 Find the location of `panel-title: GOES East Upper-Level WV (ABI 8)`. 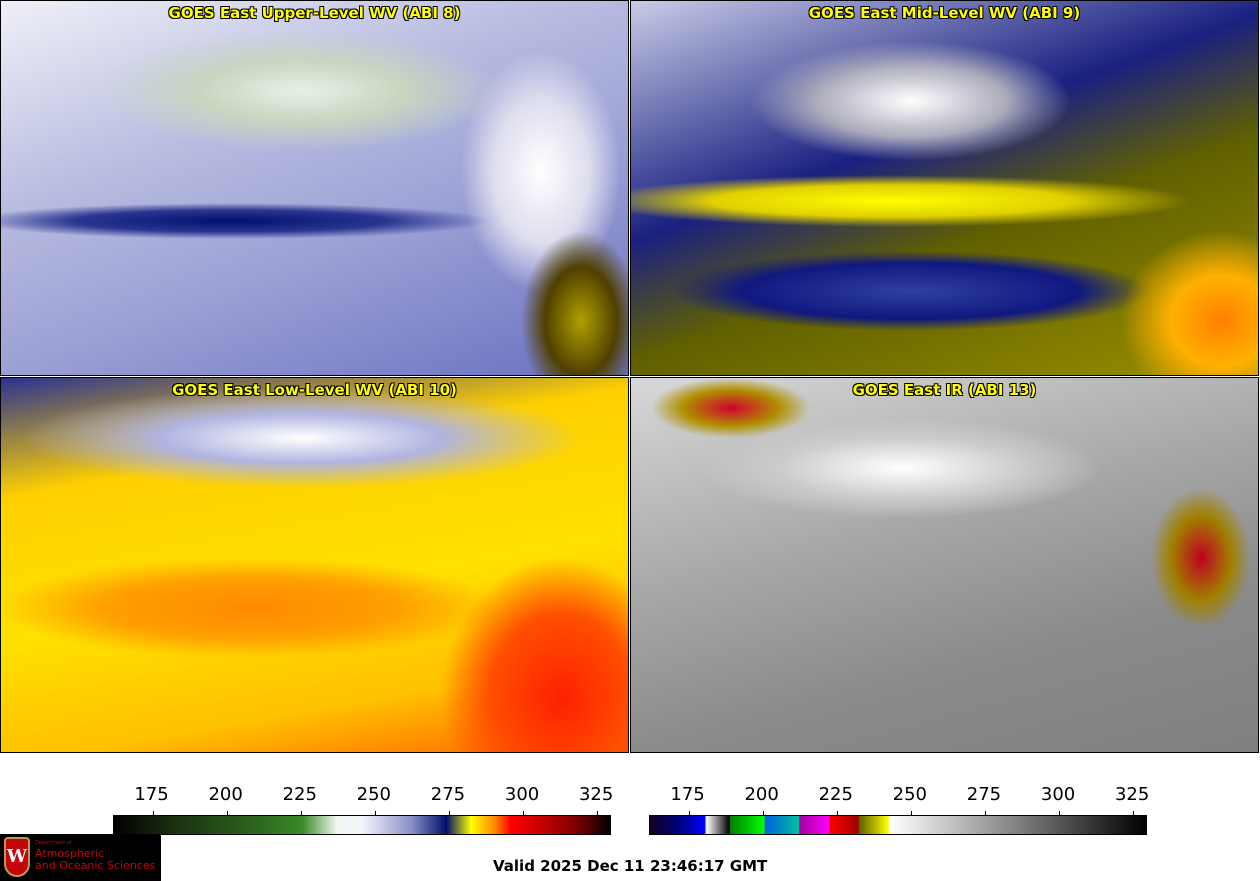

panel-title: GOES East Upper-Level WV (ABI 8) is located at coordinates (314, 13).